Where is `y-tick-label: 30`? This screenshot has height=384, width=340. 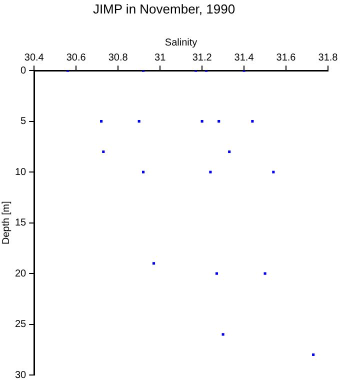
y-tick-label: 30 is located at coordinates (21, 375).